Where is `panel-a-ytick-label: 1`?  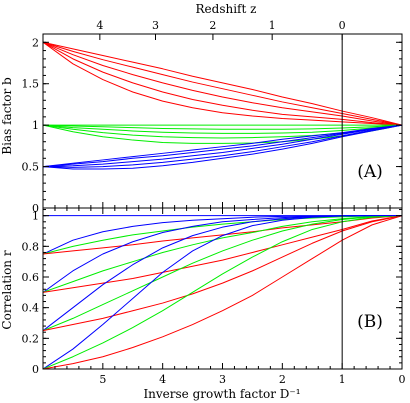
panel-a-ytick-label: 1 is located at coordinates (35, 125).